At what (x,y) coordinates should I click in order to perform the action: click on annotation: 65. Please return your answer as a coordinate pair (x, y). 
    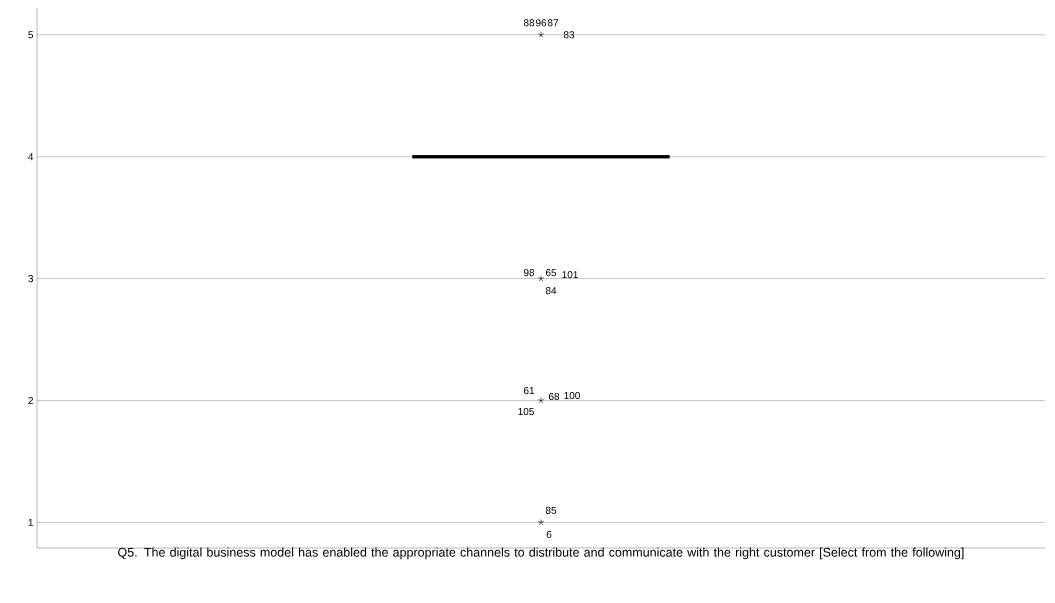
    Looking at the image, I should click on (551, 273).